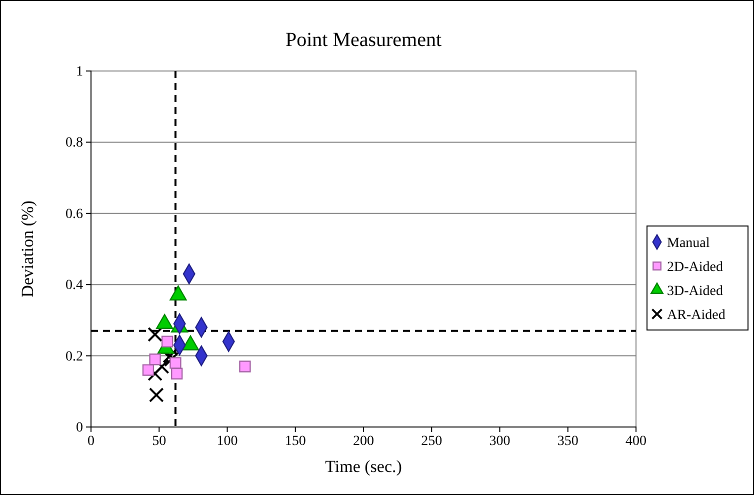 The height and width of the screenshot is (495, 754). I want to click on x-axis-title: Time (sec.), so click(363, 466).